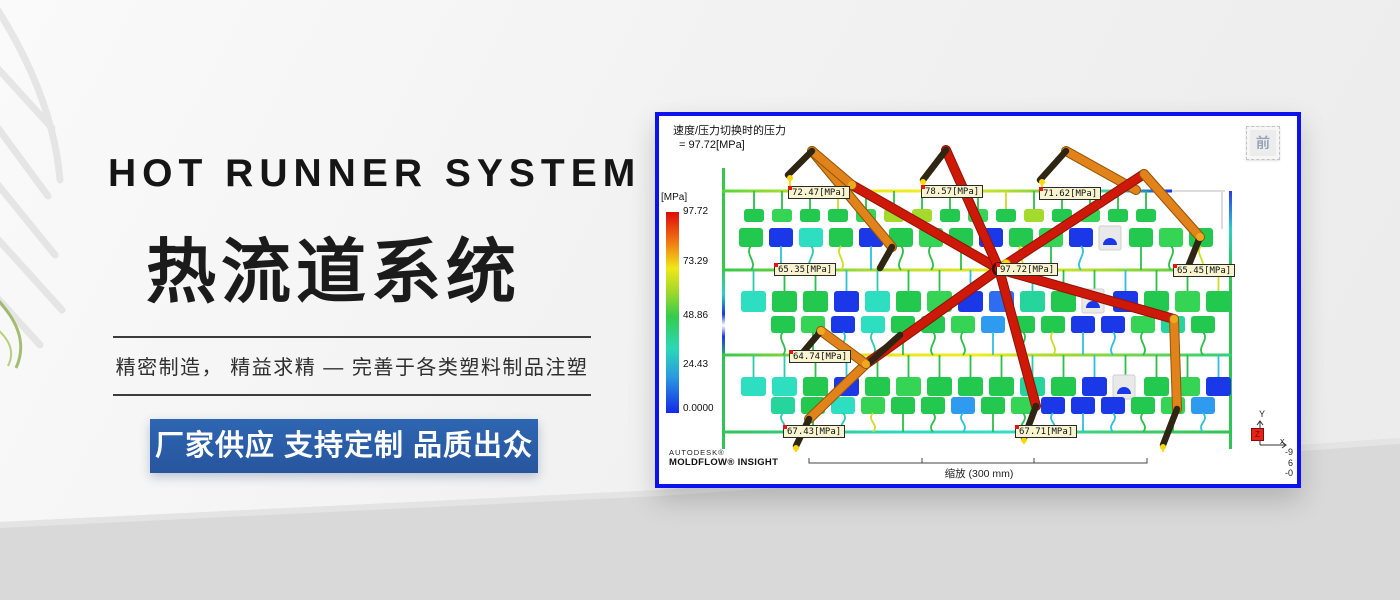 The height and width of the screenshot is (600, 1400). What do you see at coordinates (696, 364) in the screenshot?
I see `legend-tick: 24.43` at bounding box center [696, 364].